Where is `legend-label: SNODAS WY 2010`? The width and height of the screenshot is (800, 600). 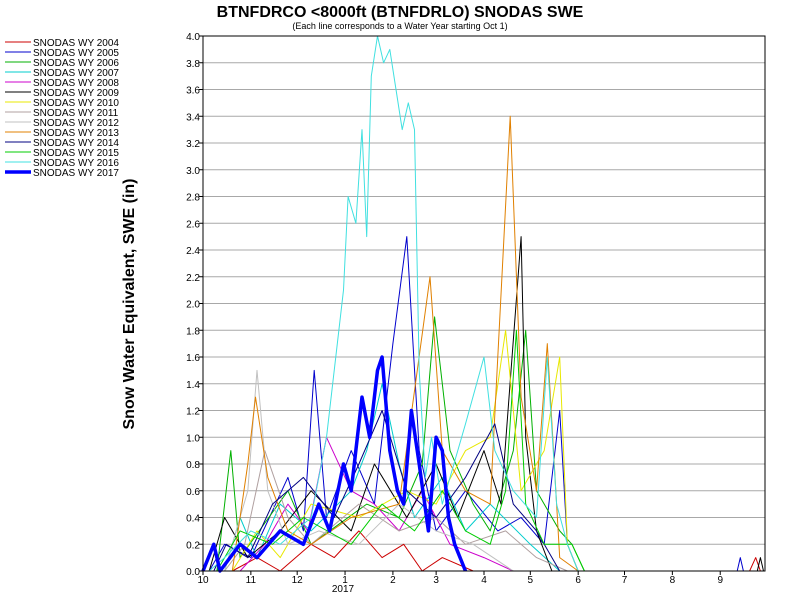
legend-label: SNODAS WY 2010 is located at coordinates (76, 103).